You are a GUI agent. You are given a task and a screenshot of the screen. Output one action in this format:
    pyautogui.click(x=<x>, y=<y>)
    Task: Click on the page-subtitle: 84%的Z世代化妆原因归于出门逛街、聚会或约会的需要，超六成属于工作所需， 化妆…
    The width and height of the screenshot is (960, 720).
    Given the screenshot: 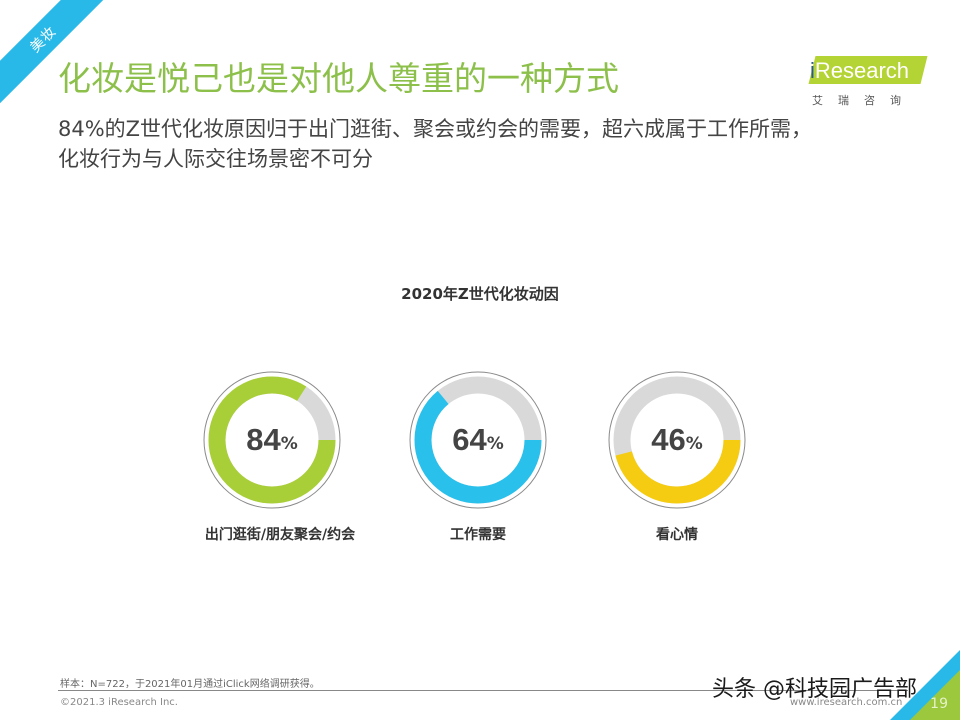 What is the action you would take?
    pyautogui.click(x=498, y=144)
    